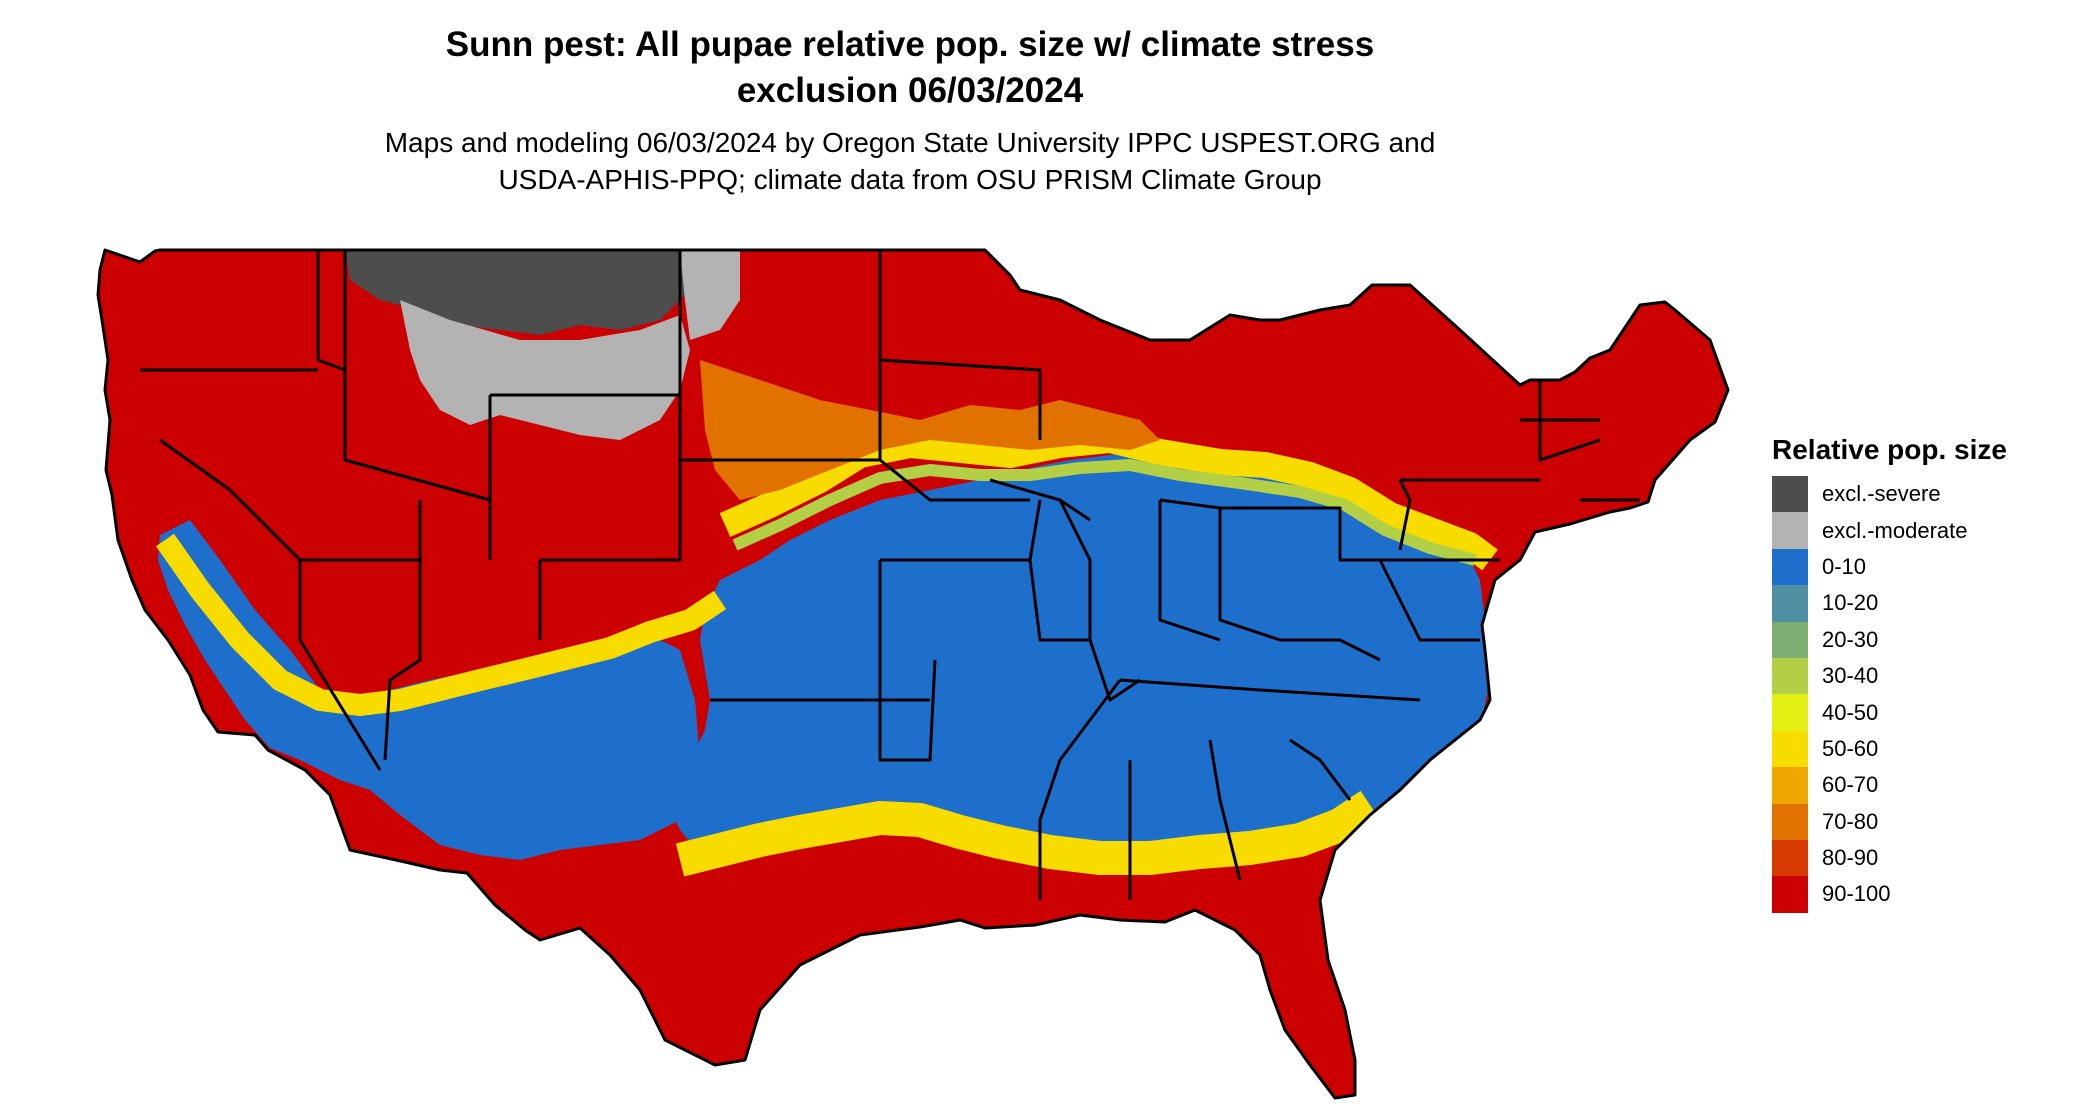 The height and width of the screenshot is (1116, 2100). Describe the element at coordinates (1922, 821) in the screenshot. I see `legend-item: 70-80` at that location.